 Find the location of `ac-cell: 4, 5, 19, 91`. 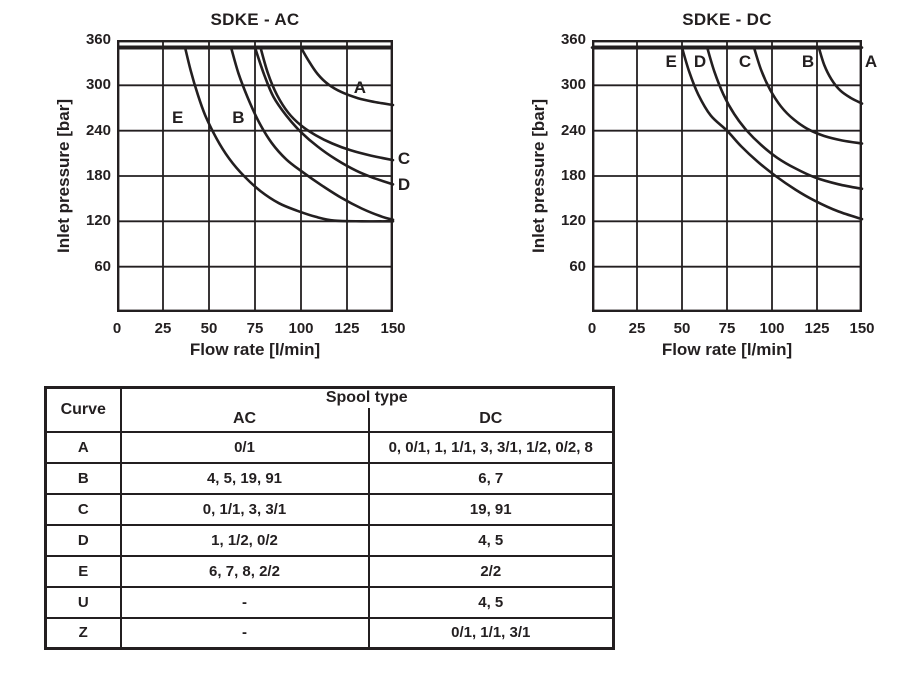

ac-cell: 4, 5, 19, 91 is located at coordinates (244, 478).